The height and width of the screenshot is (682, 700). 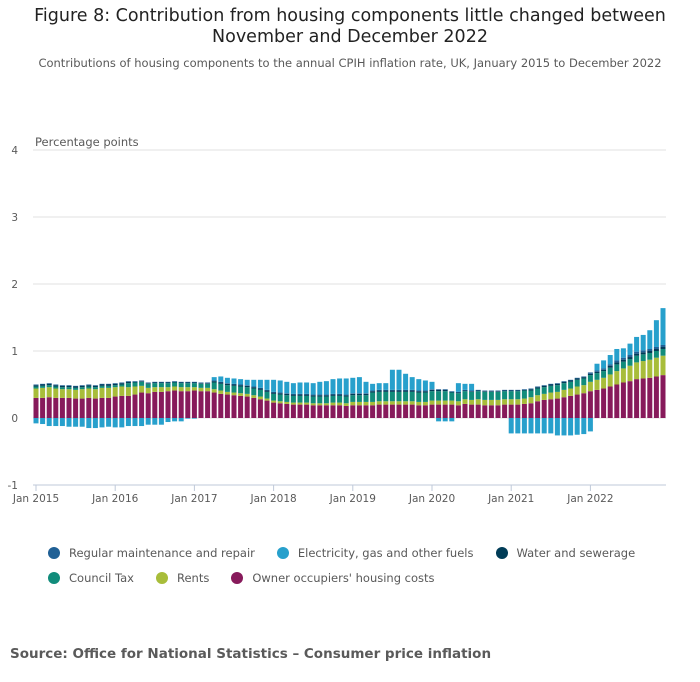 What do you see at coordinates (151, 553) in the screenshot?
I see `legend-item-maintenance: Regular maintenance and repair` at bounding box center [151, 553].